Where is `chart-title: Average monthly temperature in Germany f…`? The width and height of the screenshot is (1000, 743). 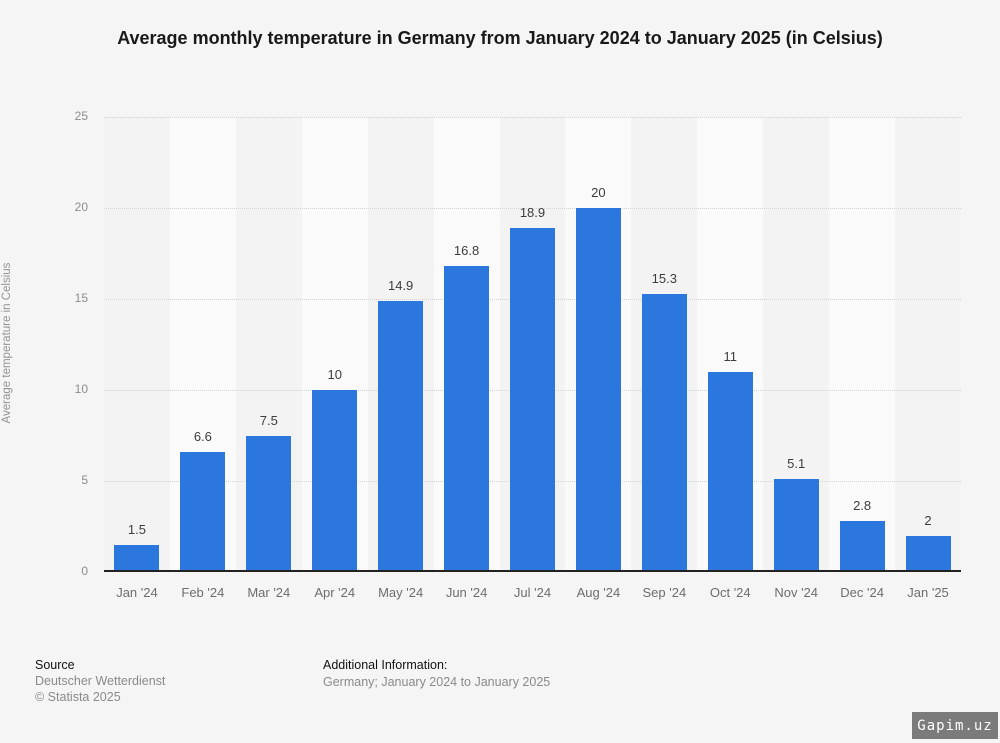
chart-title: Average monthly temperature in Germany f… is located at coordinates (500, 38).